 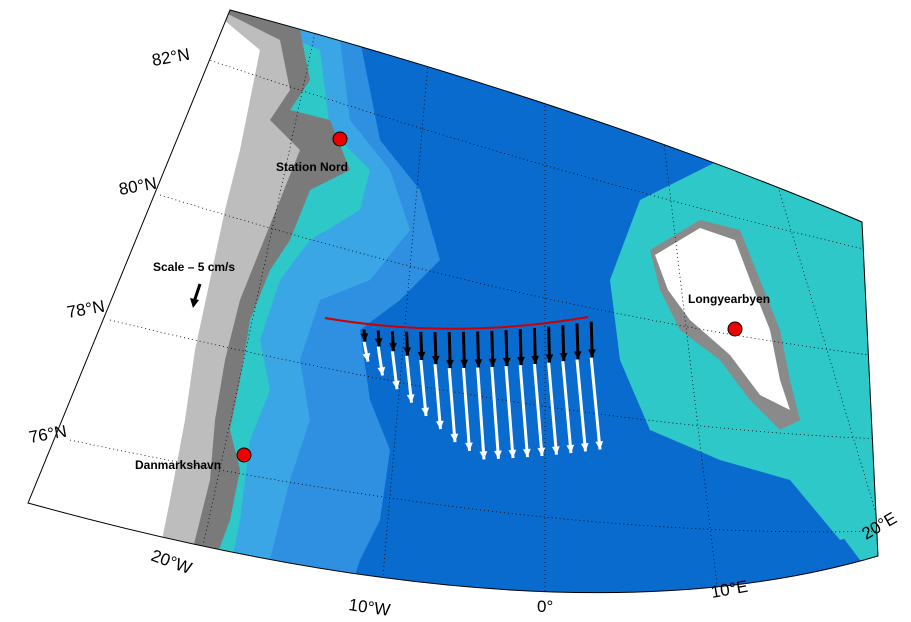 I want to click on place-label: Station Nord, so click(x=312, y=167).